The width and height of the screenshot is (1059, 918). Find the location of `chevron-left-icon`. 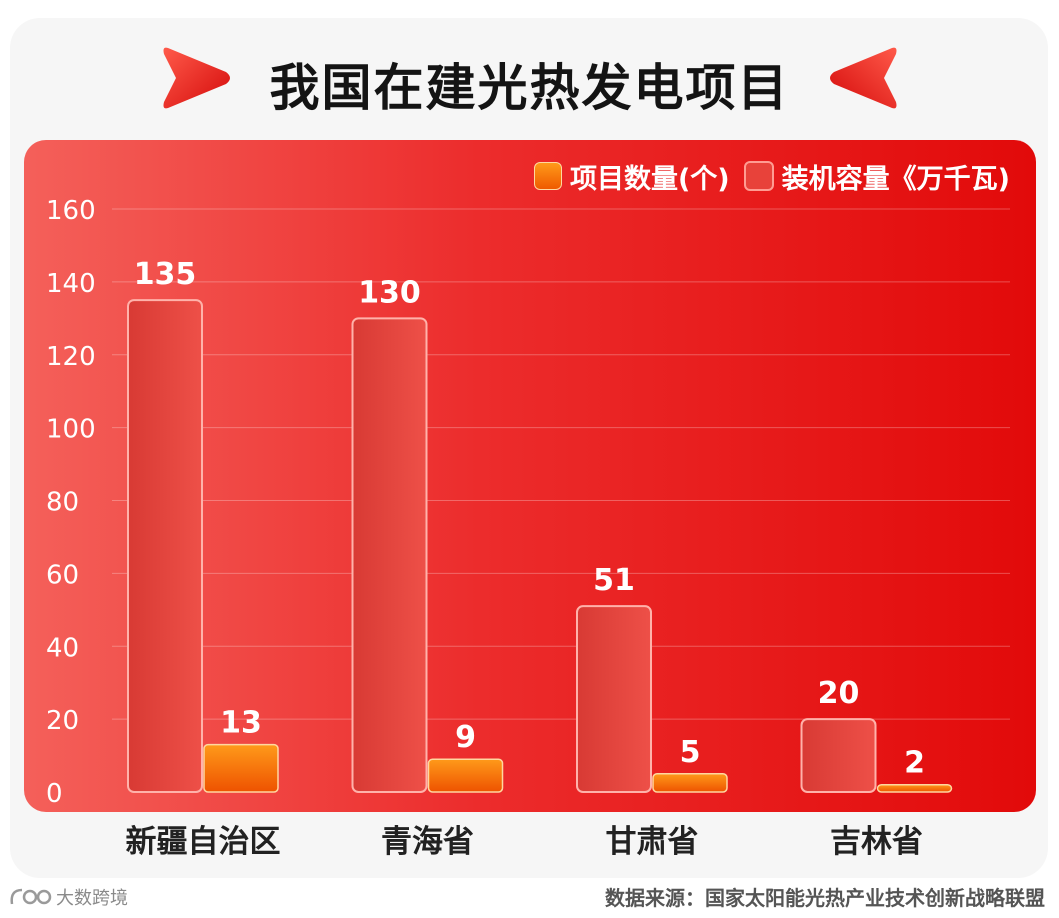

chevron-left-icon is located at coordinates (863, 78).